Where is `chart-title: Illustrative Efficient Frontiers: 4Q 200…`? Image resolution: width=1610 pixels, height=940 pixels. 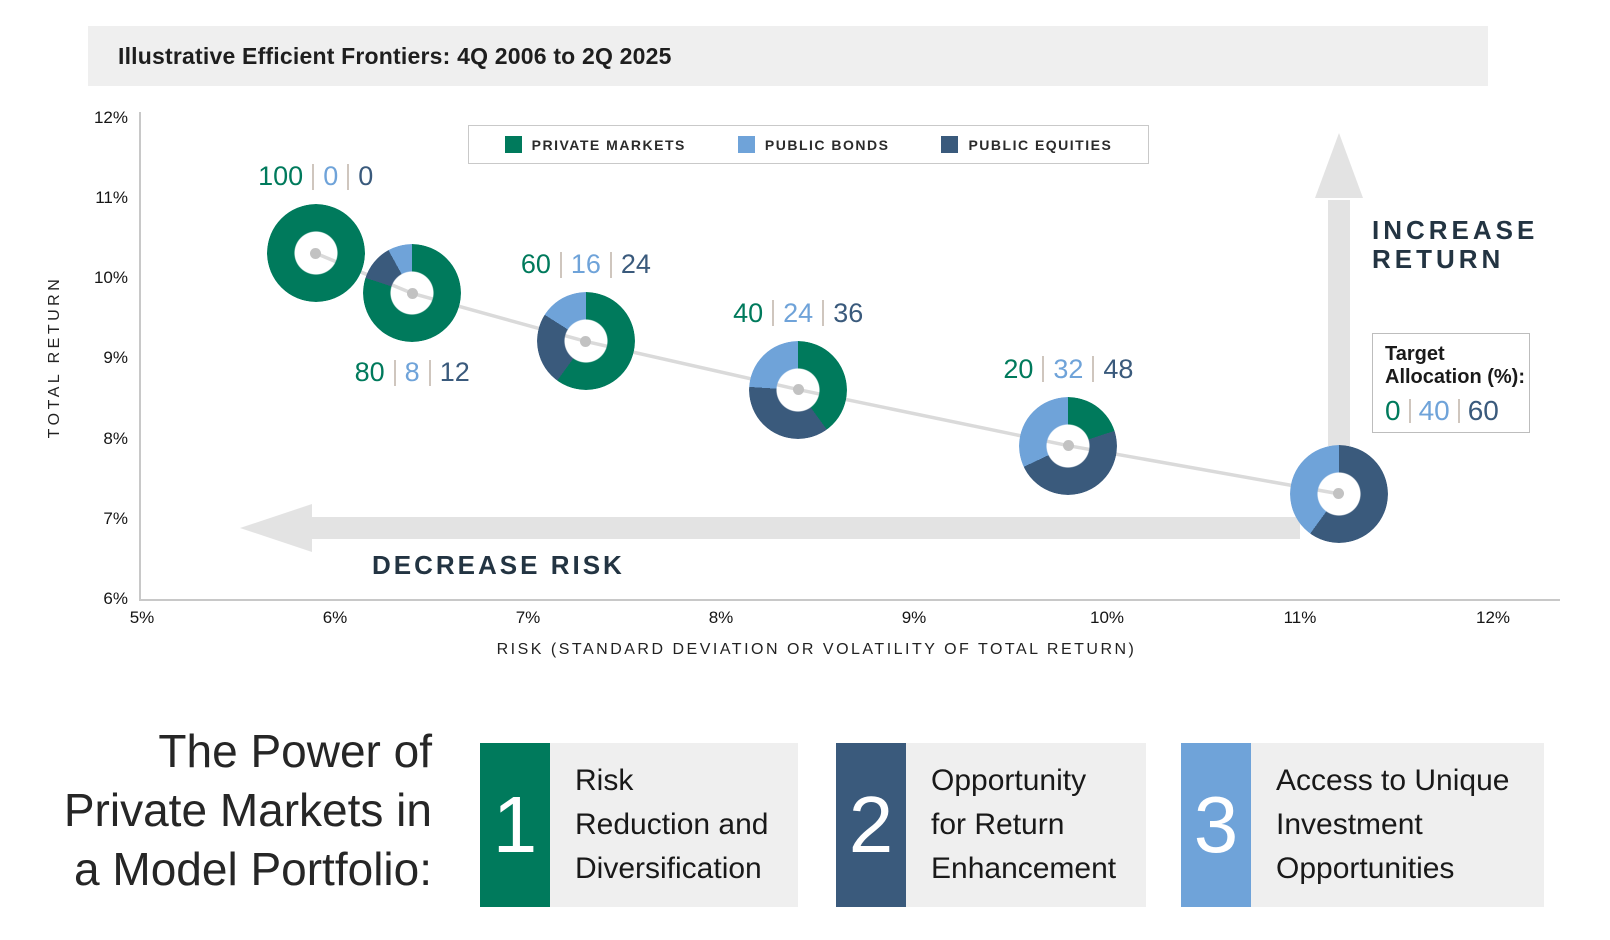 chart-title: Illustrative Efficient Frontiers: 4Q 200… is located at coordinates (395, 55).